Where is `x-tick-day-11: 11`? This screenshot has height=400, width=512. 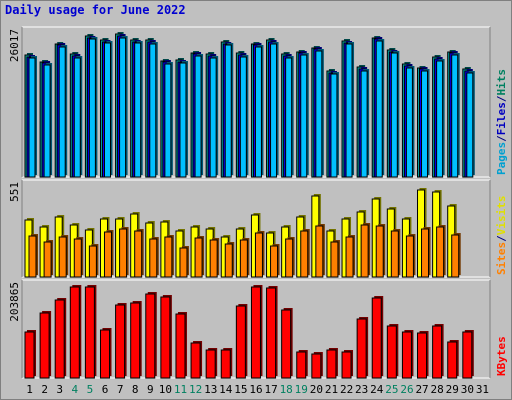 x-tick-day-11: 11 is located at coordinates (180, 389).